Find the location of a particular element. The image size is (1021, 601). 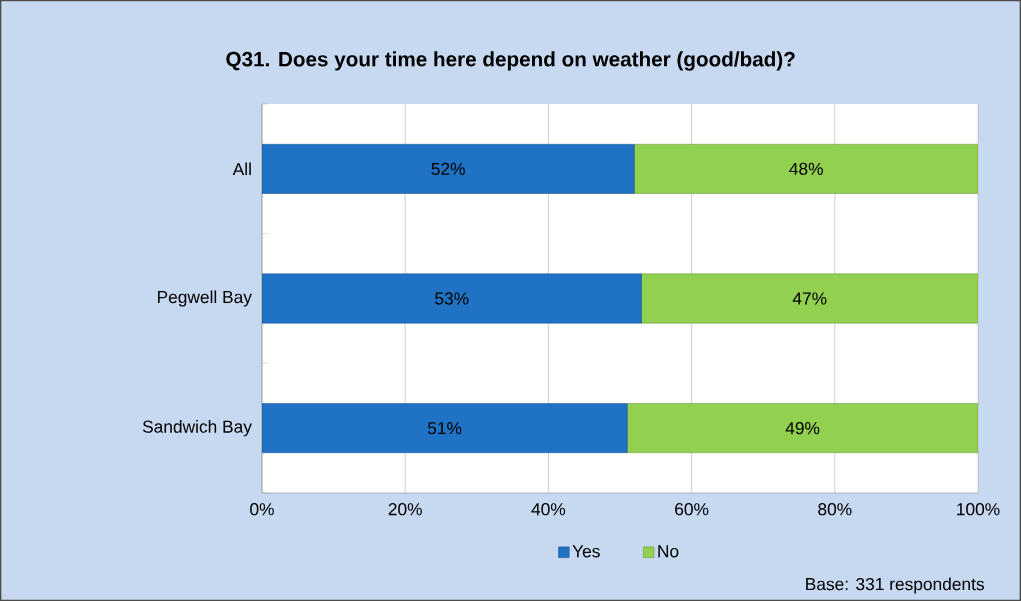

y-tick-label: Sandwich Bay is located at coordinates (197, 428).